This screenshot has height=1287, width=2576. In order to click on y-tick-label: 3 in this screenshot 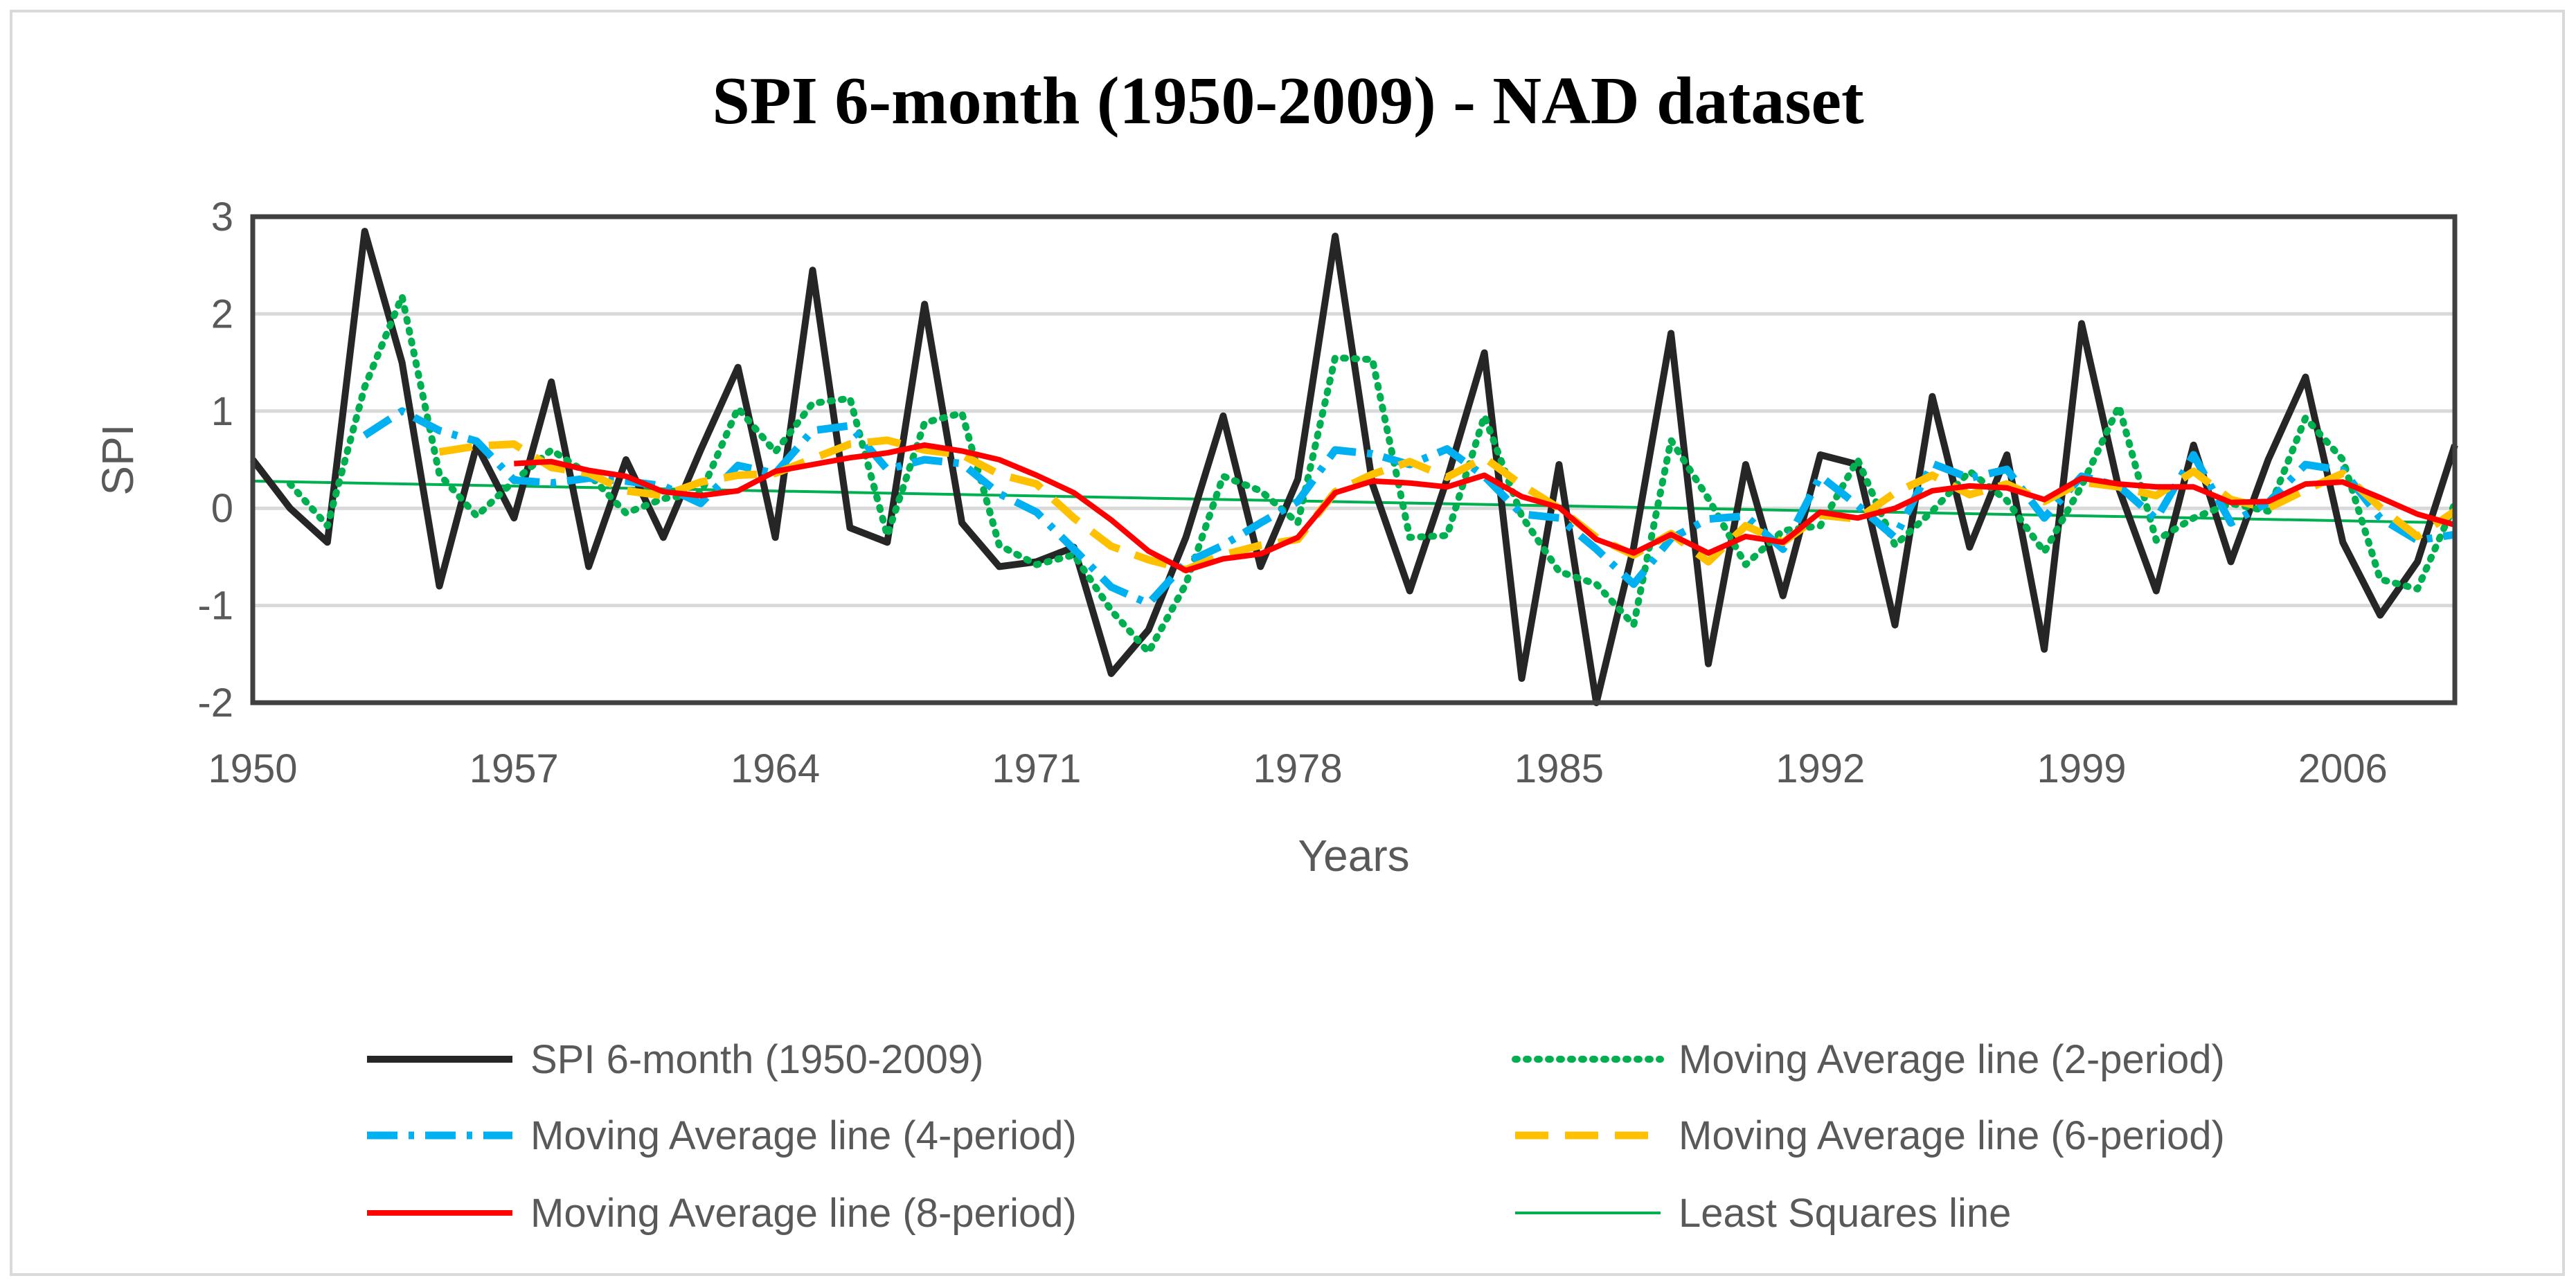, I will do `click(222, 217)`.